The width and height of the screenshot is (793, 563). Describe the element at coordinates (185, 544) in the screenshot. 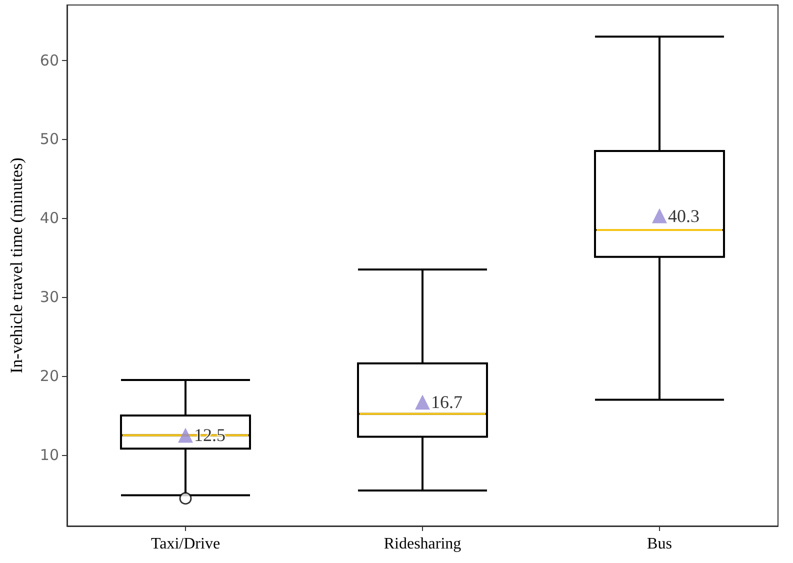

I see `x-tick-label: Taxi/Drive` at that location.